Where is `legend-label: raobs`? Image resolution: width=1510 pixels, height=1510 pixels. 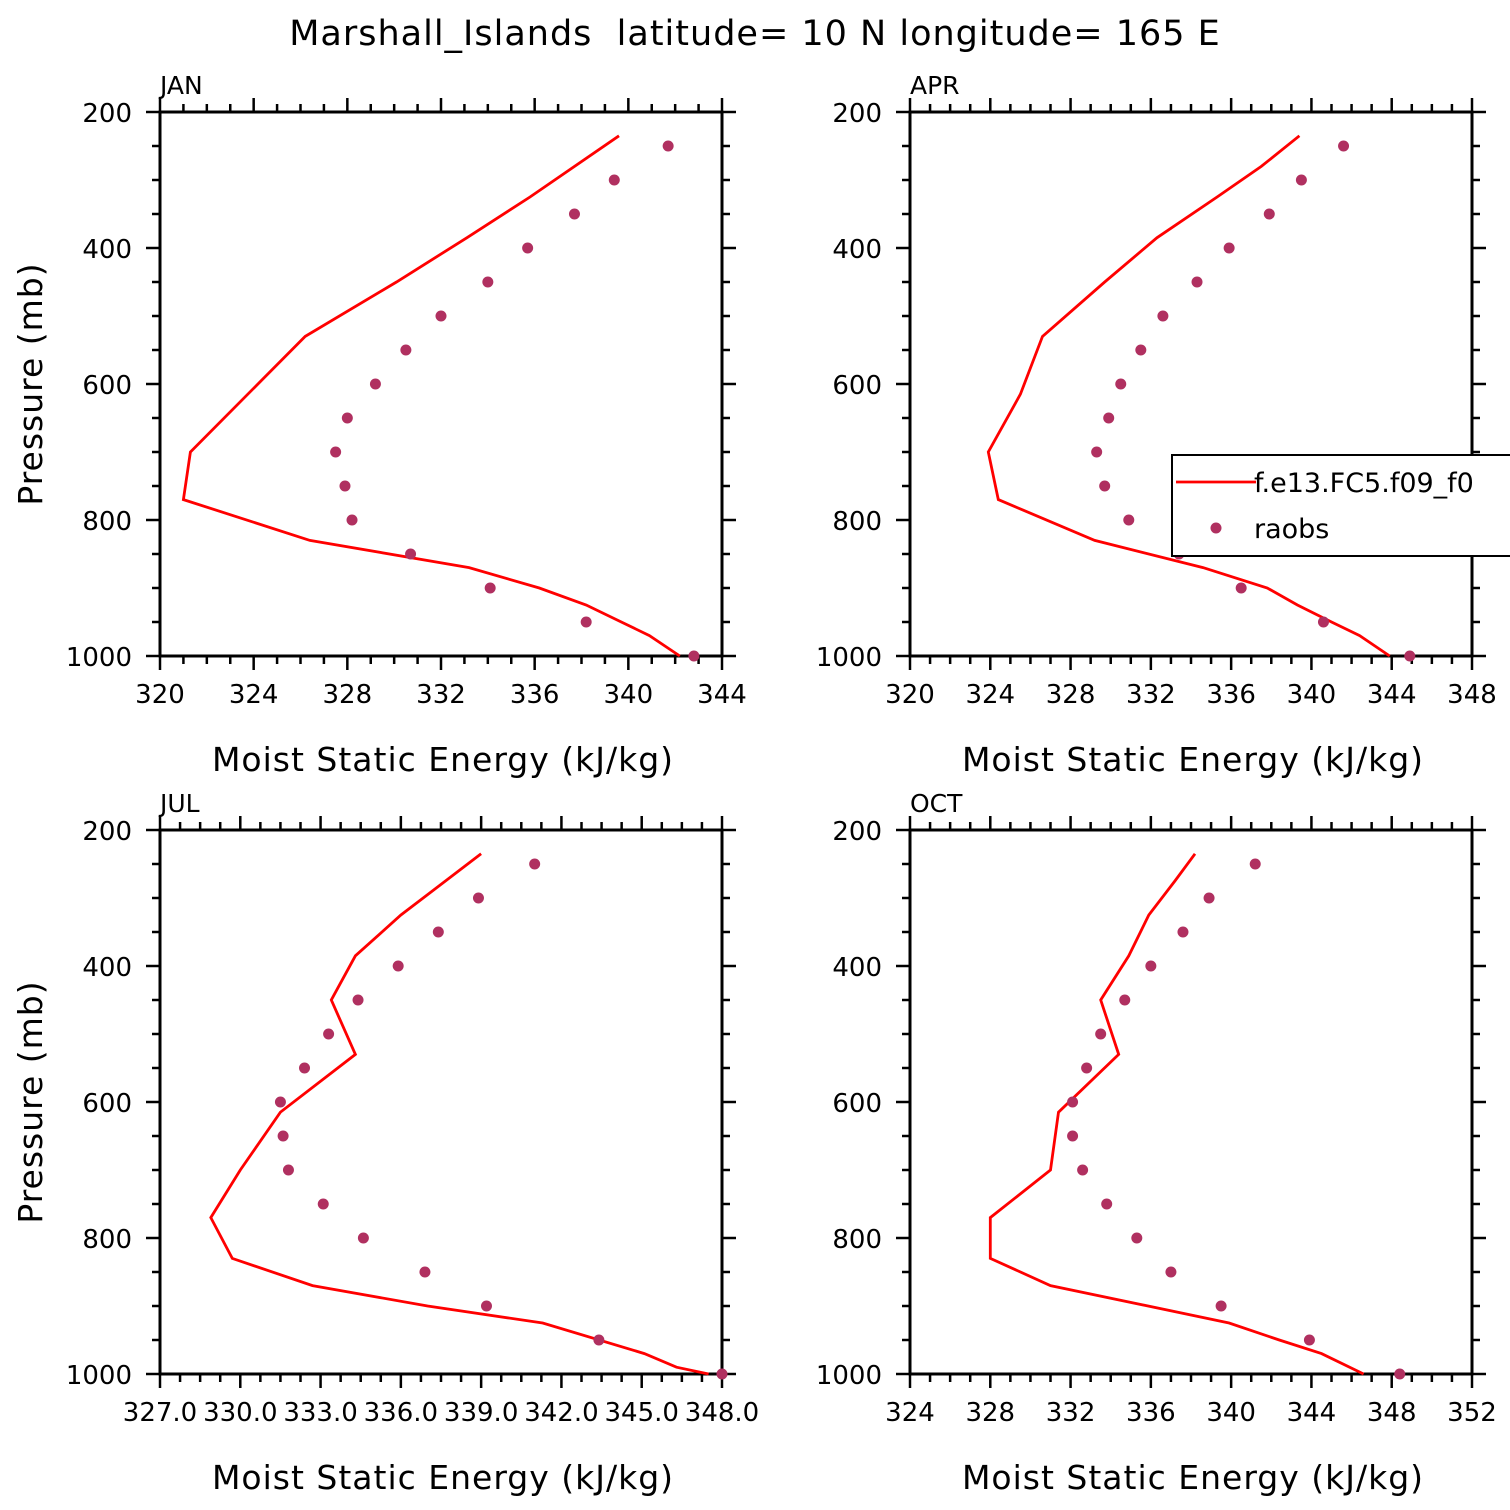
legend-label: raobs is located at coordinates (1291, 529).